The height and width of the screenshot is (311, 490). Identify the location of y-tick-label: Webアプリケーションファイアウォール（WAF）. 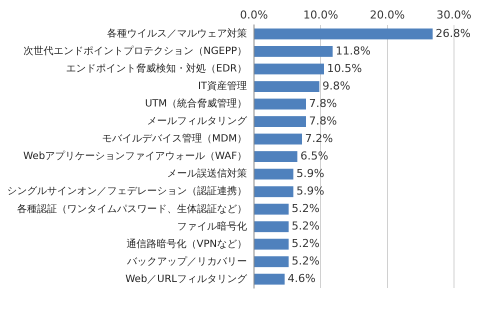
(135, 156).